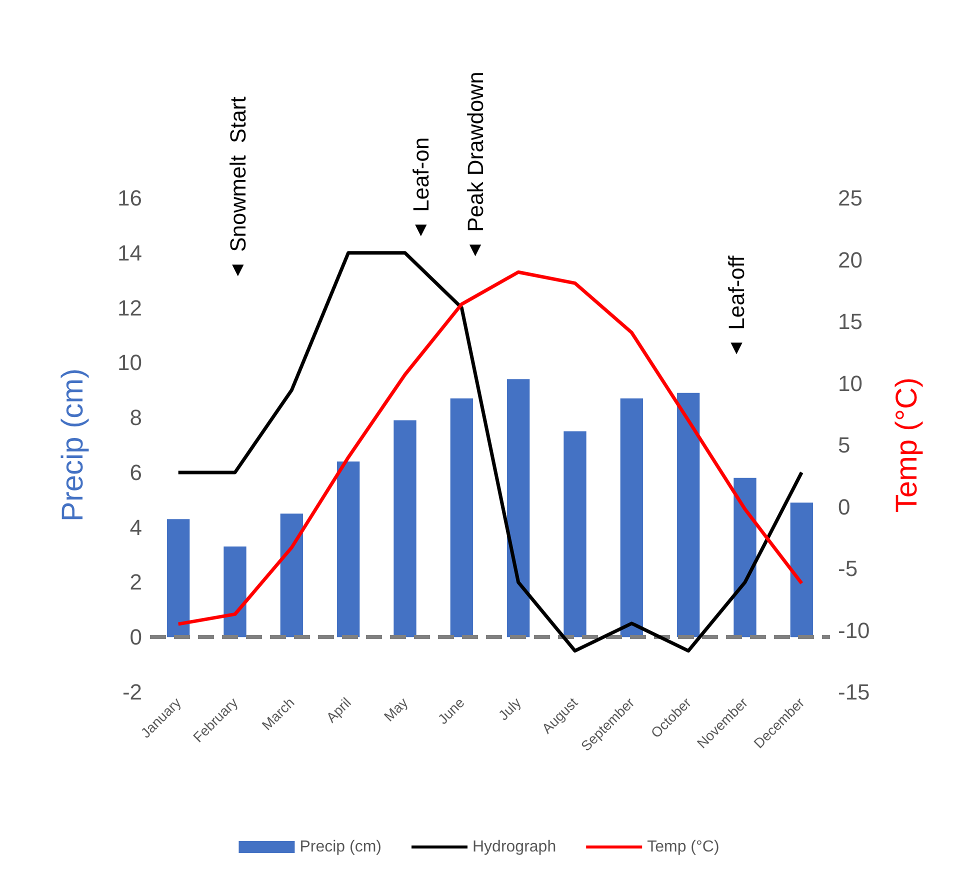 The height and width of the screenshot is (880, 958). I want to click on y-tick-label: 4, so click(136, 527).